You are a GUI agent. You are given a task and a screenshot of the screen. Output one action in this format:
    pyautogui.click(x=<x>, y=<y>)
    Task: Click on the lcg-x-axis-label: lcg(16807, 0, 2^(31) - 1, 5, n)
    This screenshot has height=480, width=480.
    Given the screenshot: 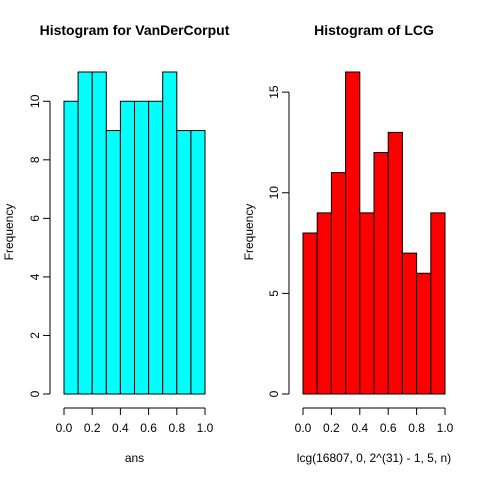 What is the action you would take?
    pyautogui.click(x=374, y=458)
    